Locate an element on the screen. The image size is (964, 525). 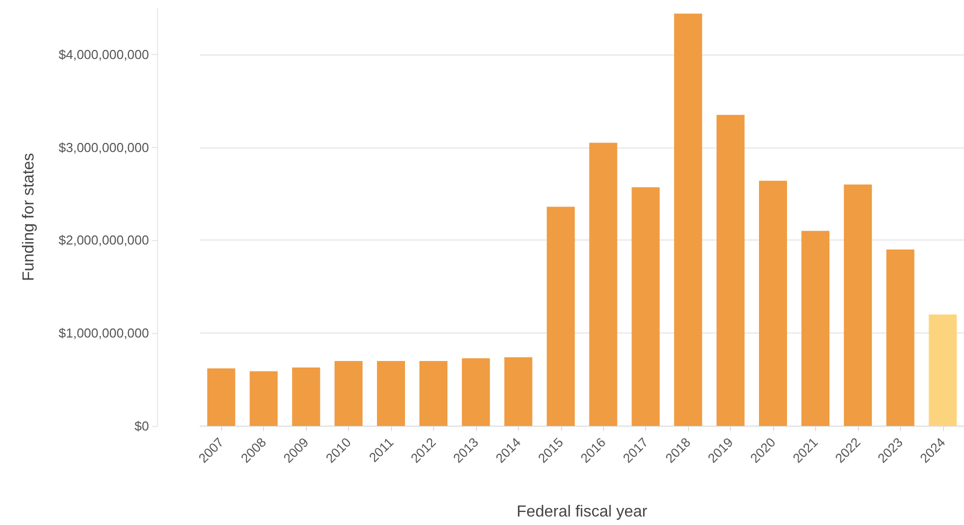
y-tick-label: $0 is located at coordinates (141, 426).